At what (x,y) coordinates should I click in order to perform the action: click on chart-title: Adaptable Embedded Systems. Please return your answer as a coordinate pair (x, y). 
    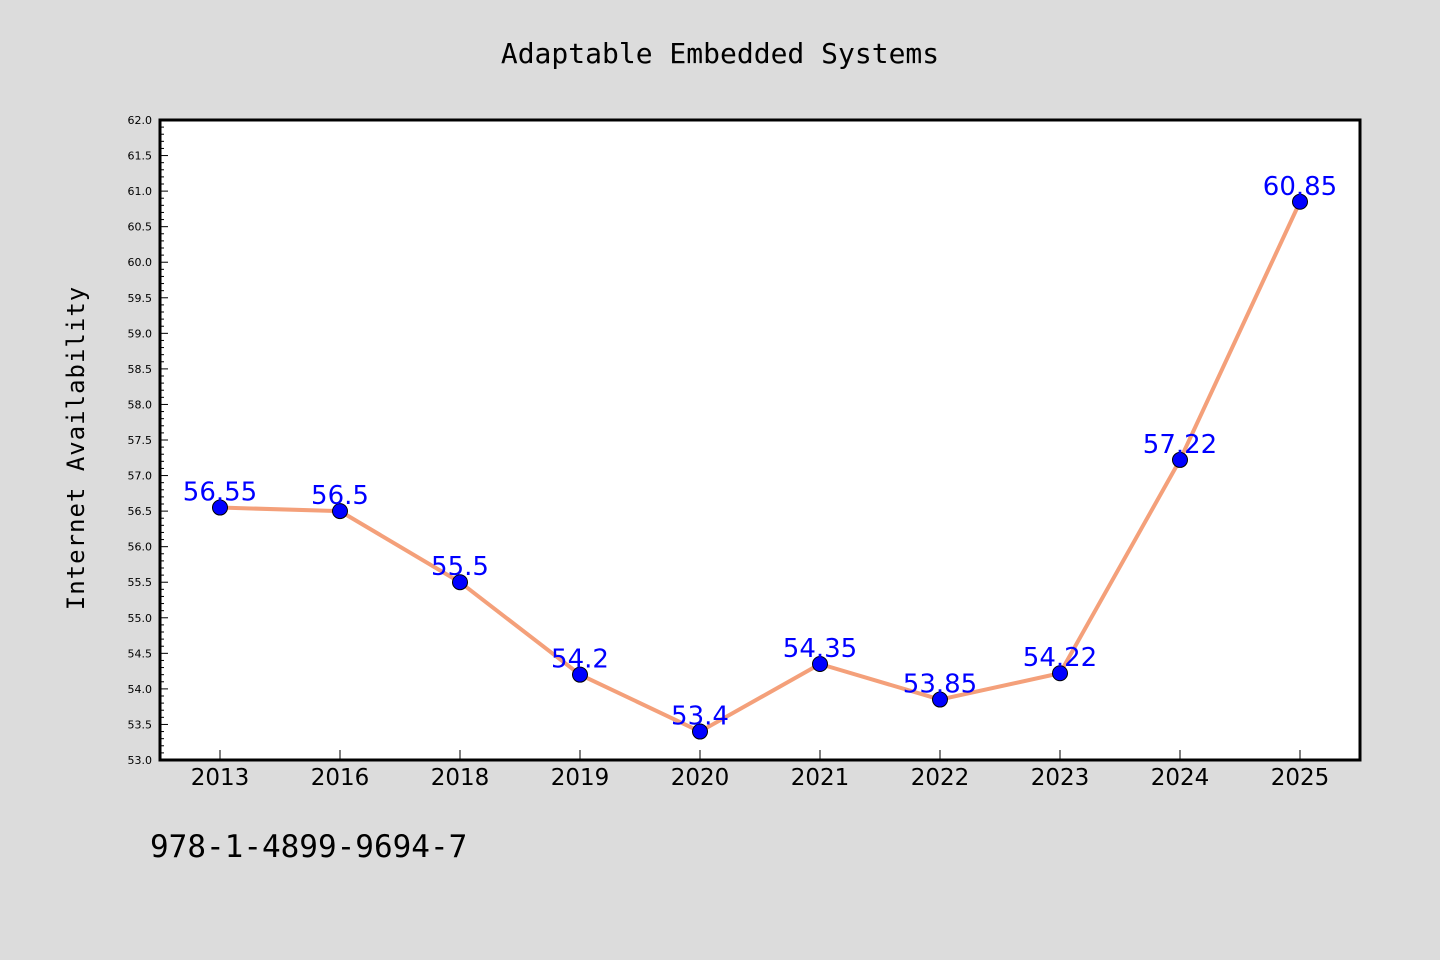
    Looking at the image, I should click on (720, 53).